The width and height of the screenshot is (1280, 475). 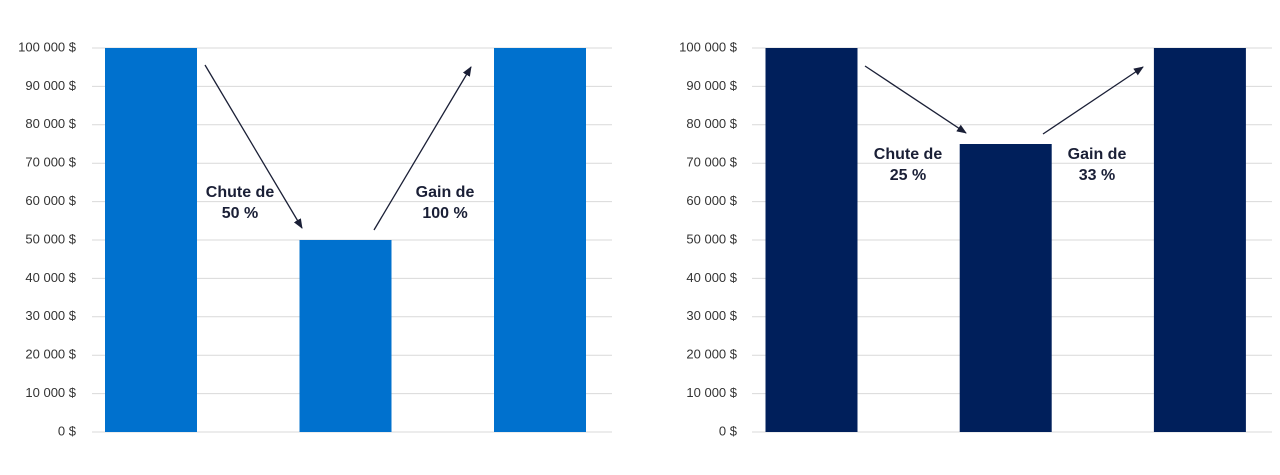 I want to click on annotation: 25 %, so click(x=908, y=175).